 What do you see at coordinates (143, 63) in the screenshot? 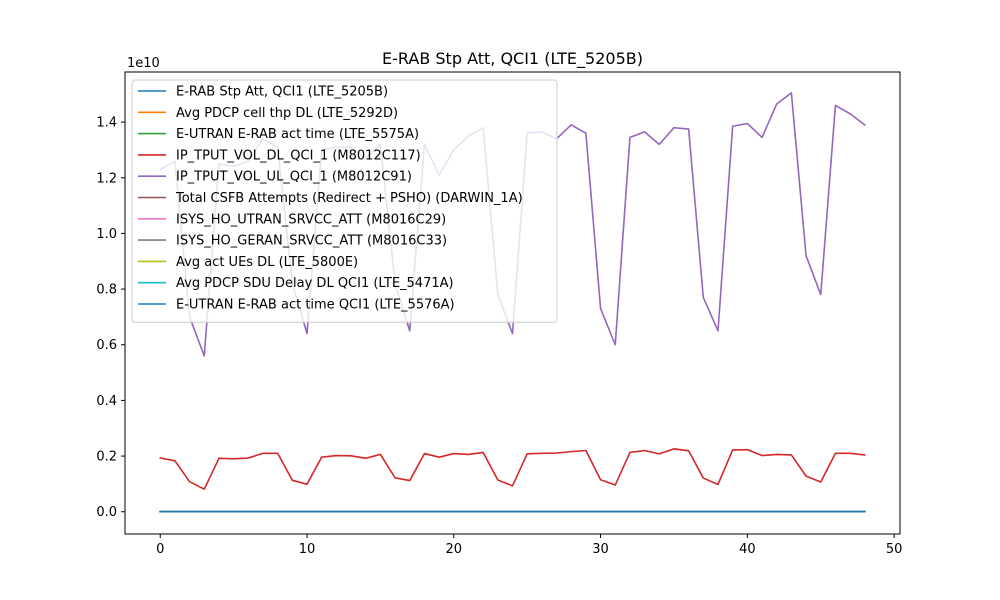
I see `y-axis-scale-label: 1e10` at bounding box center [143, 63].